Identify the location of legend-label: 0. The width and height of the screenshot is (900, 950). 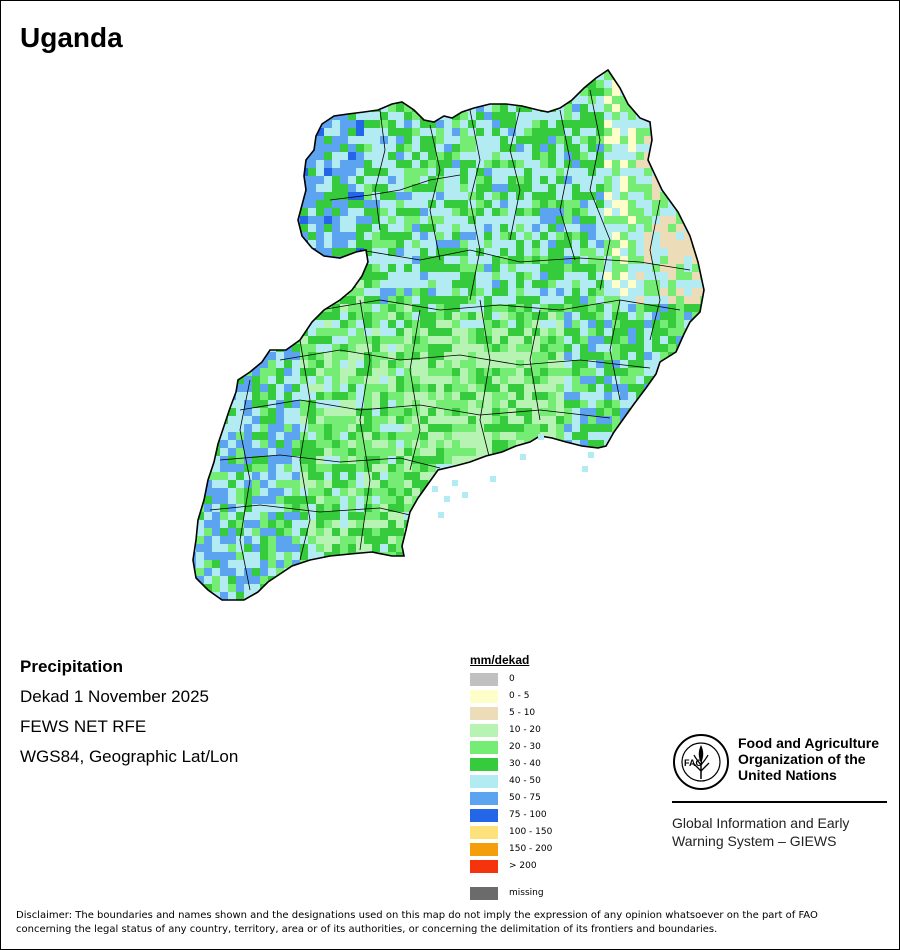
(512, 679).